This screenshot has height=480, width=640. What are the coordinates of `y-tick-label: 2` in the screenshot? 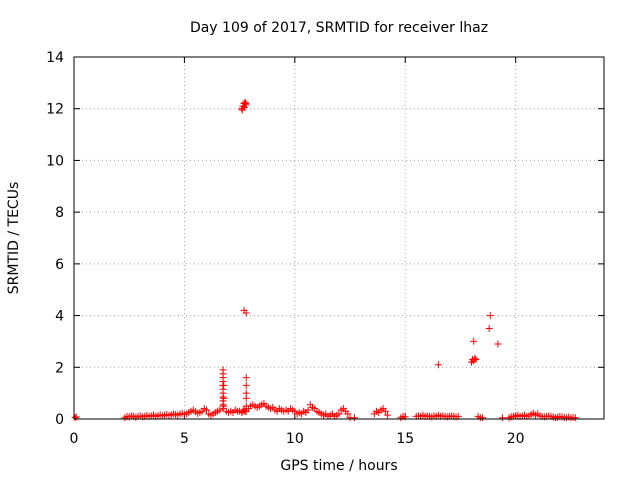 It's located at (59, 368).